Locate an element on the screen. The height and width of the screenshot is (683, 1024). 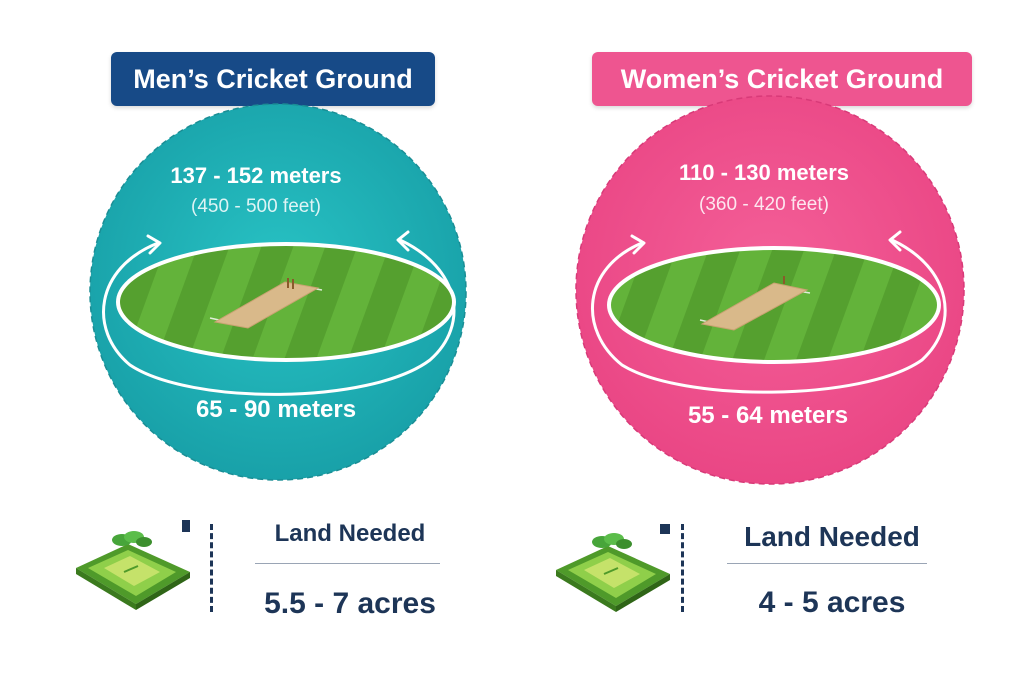
women-boundary-arrow is located at coordinates (769, 316).